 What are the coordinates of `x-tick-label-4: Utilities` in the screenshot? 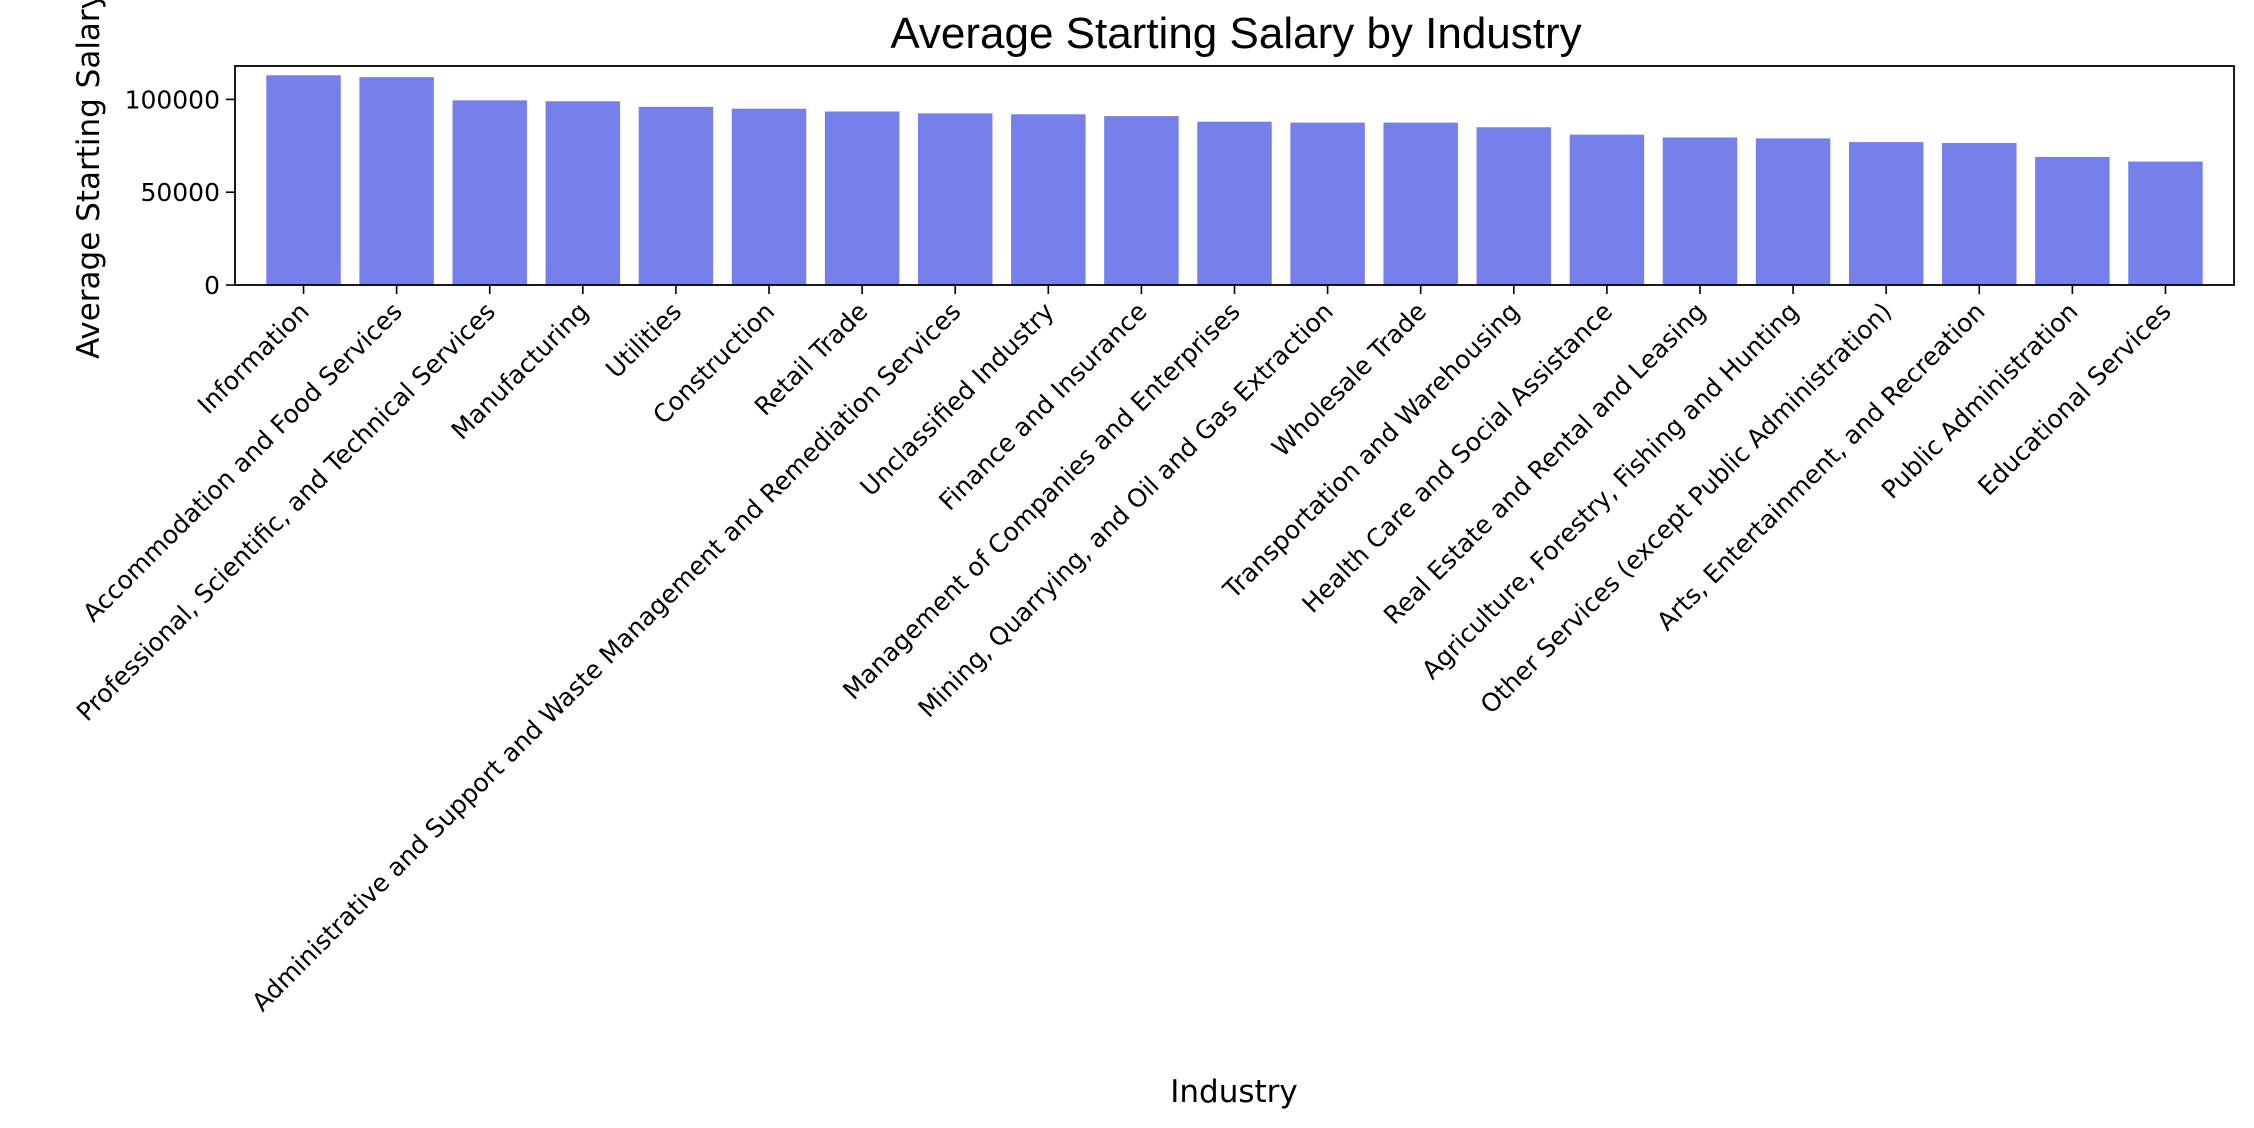 It's located at (643, 340).